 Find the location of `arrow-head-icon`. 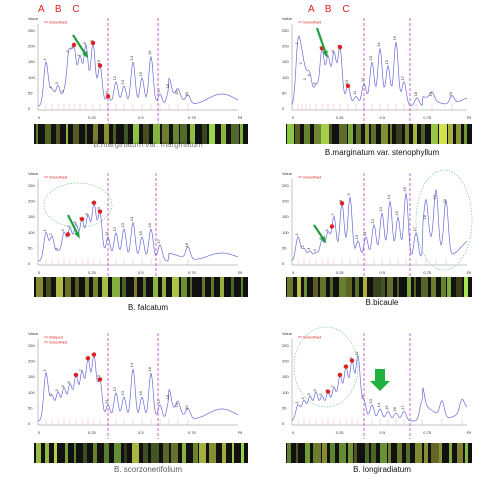

arrow-head-icon is located at coordinates (323, 240).